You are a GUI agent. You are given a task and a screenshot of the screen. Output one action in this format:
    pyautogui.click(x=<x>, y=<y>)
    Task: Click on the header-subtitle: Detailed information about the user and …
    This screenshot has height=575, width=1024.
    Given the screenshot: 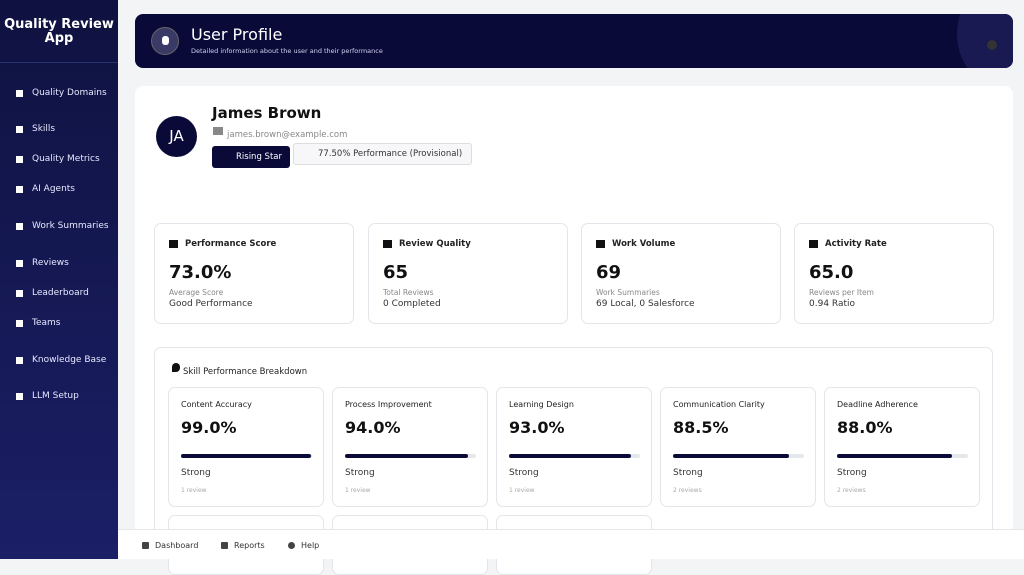 What is the action you would take?
    pyautogui.click(x=287, y=51)
    